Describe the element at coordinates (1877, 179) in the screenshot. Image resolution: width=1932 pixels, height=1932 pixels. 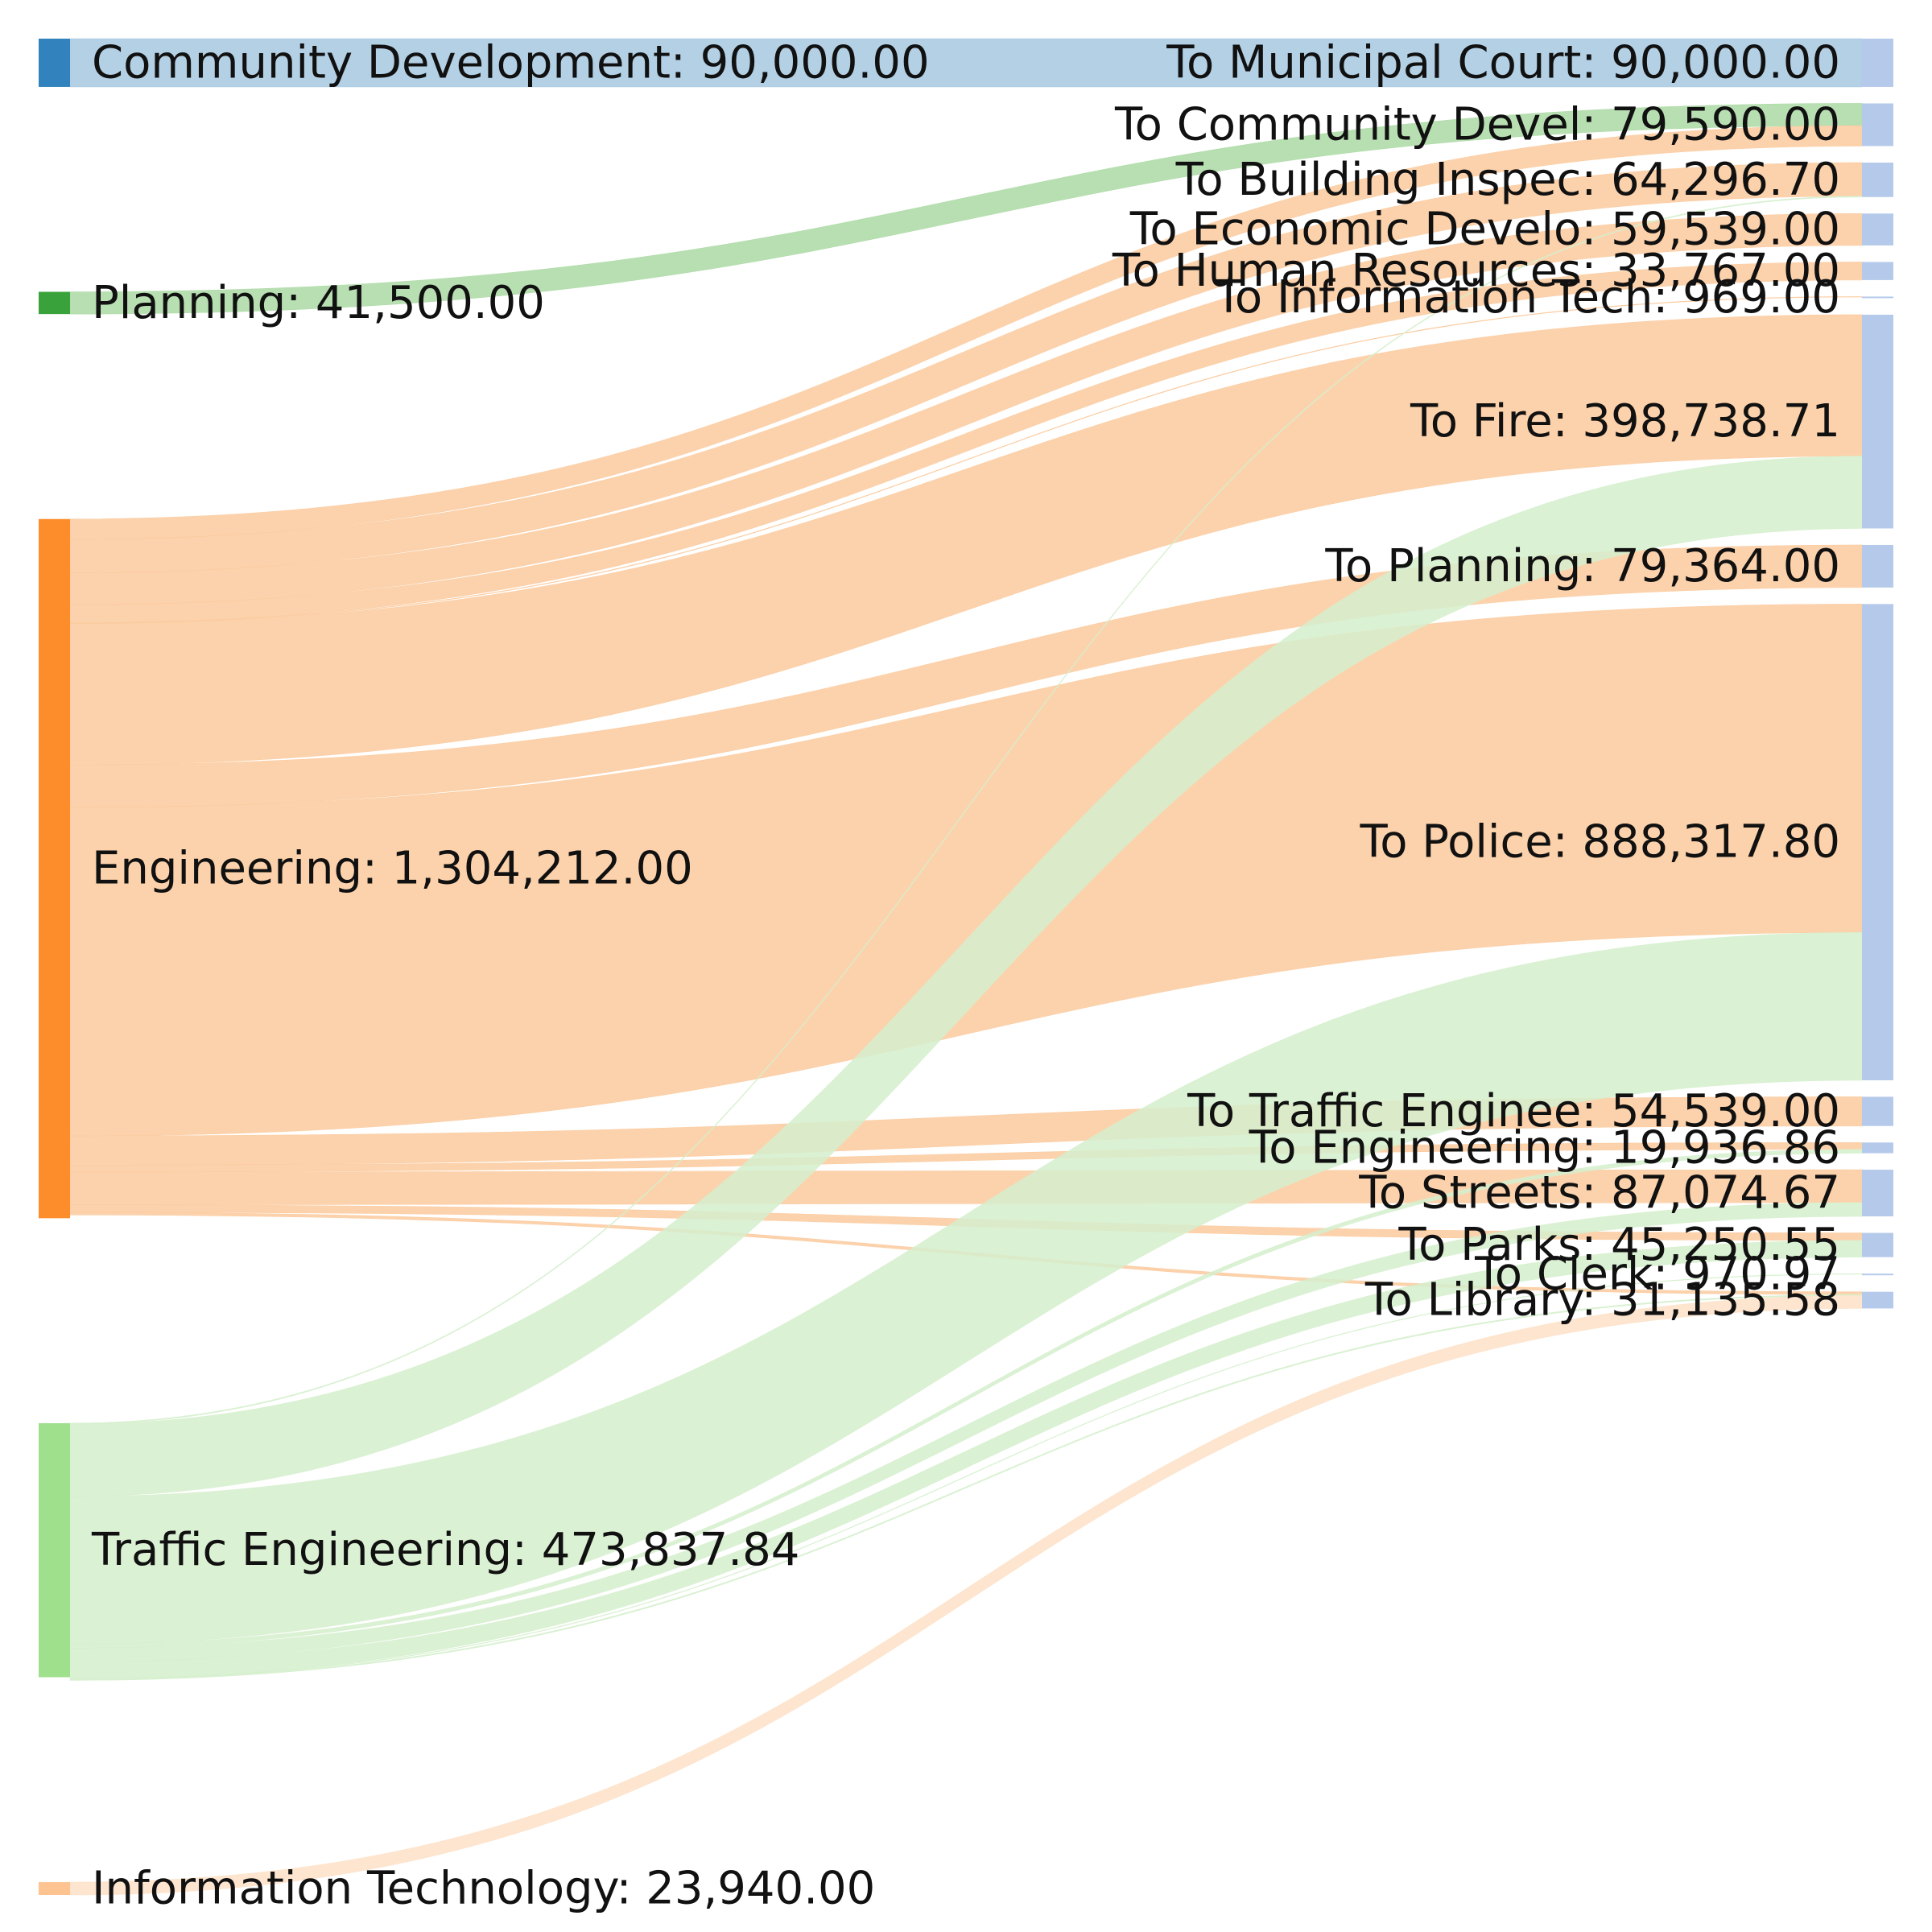
I see `target-node-building-inspec` at that location.